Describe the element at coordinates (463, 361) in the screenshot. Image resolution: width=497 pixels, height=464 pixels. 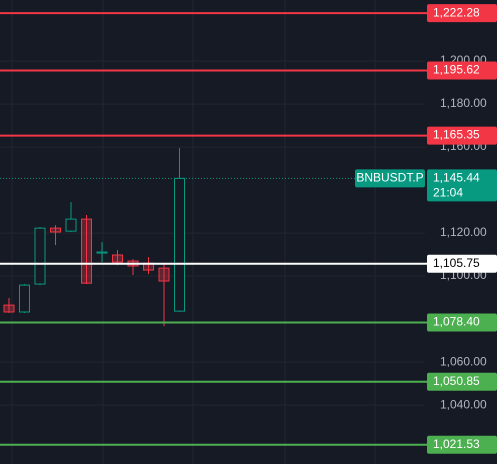
I see `y-tick-label: 1,060.00` at that location.